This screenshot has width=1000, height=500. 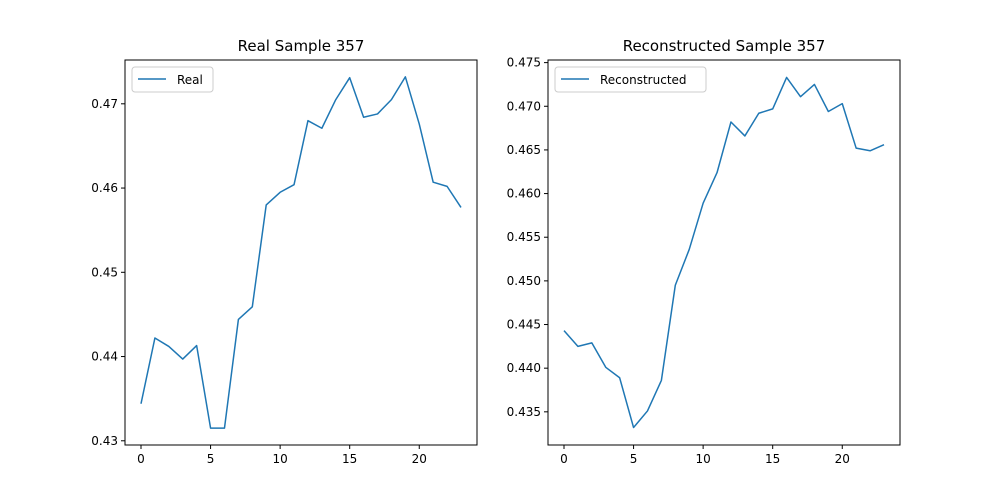 I want to click on y-tick-label: 0.435, so click(x=524, y=412).